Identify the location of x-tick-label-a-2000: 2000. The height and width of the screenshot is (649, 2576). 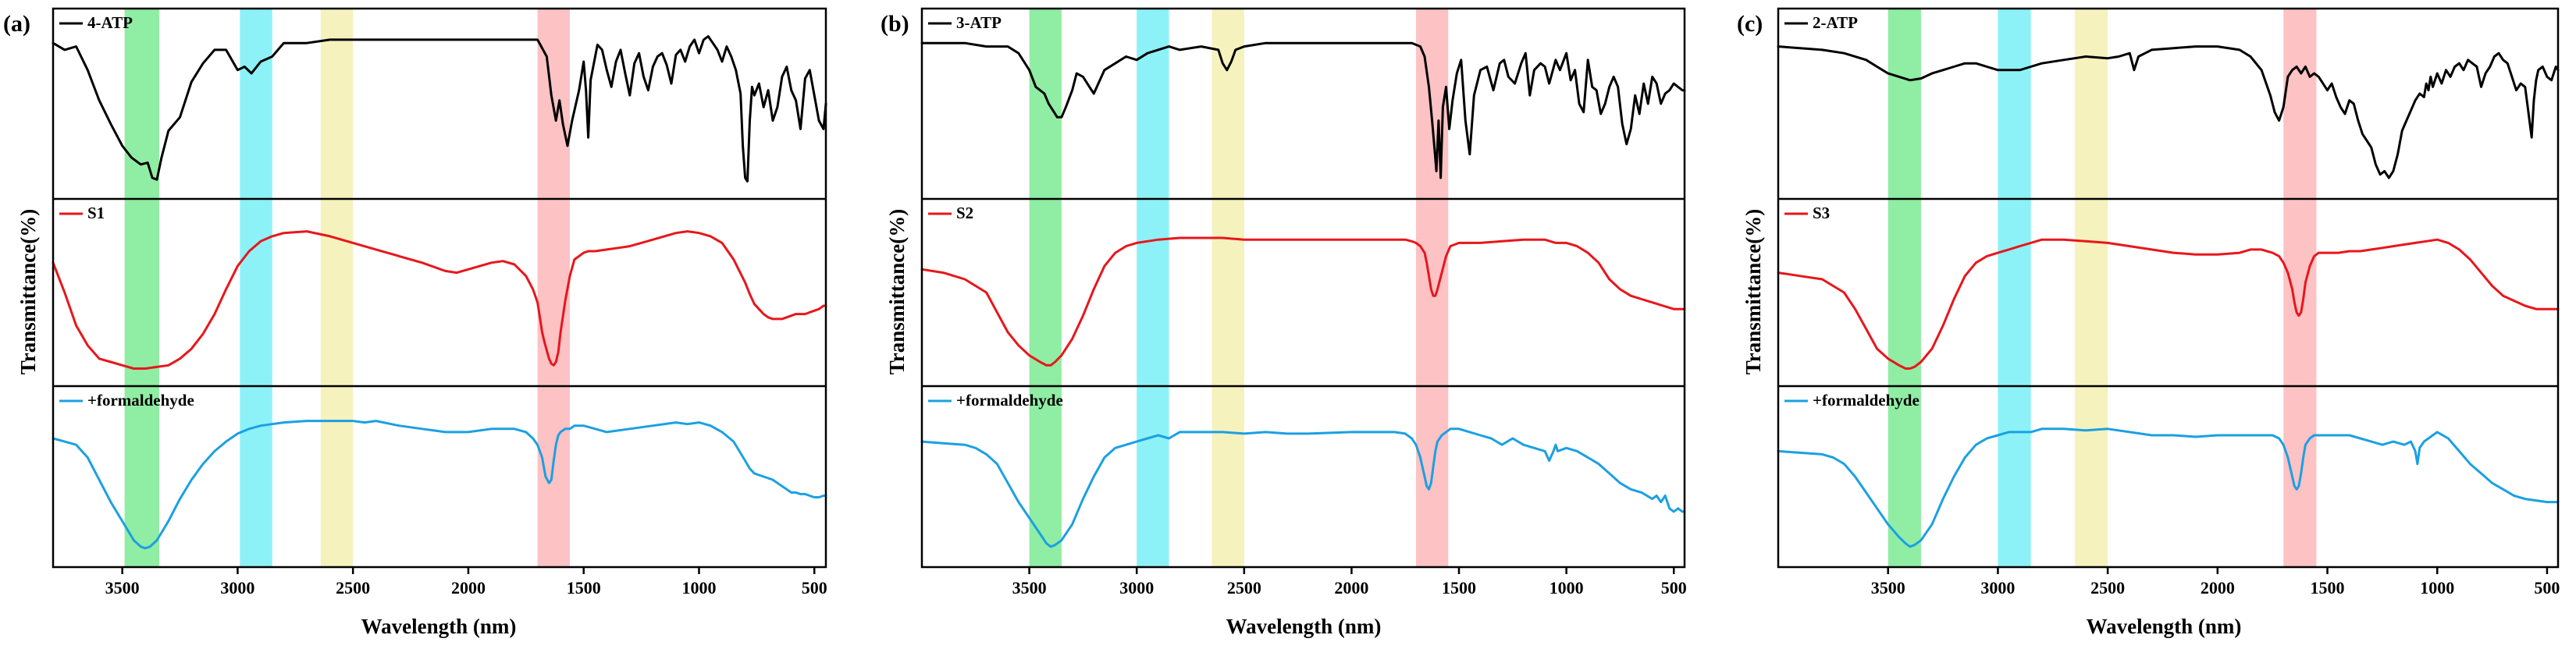
(469, 588).